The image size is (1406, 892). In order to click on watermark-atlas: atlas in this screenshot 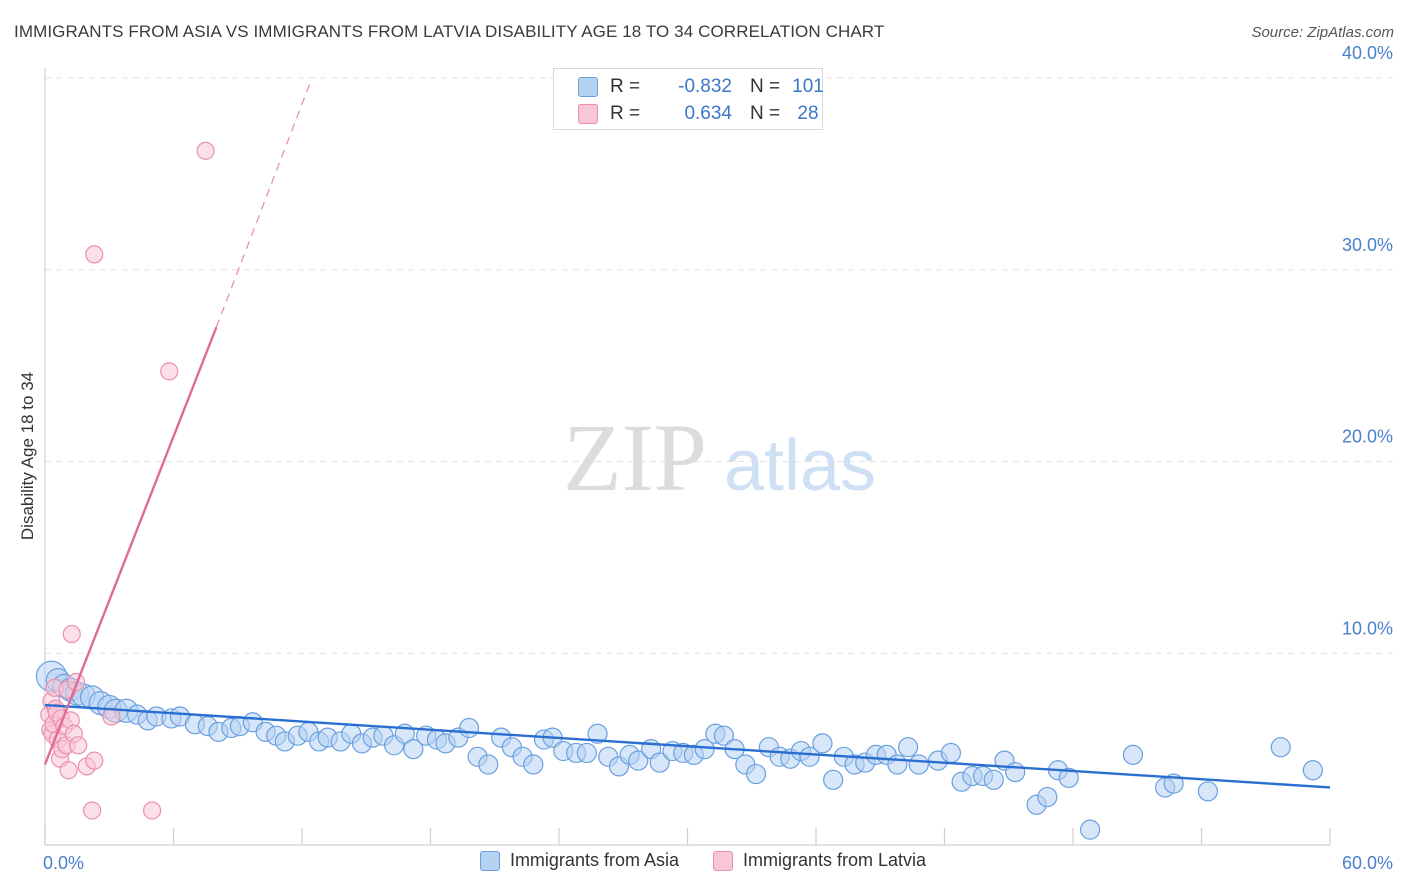, I will do `click(800, 466)`.